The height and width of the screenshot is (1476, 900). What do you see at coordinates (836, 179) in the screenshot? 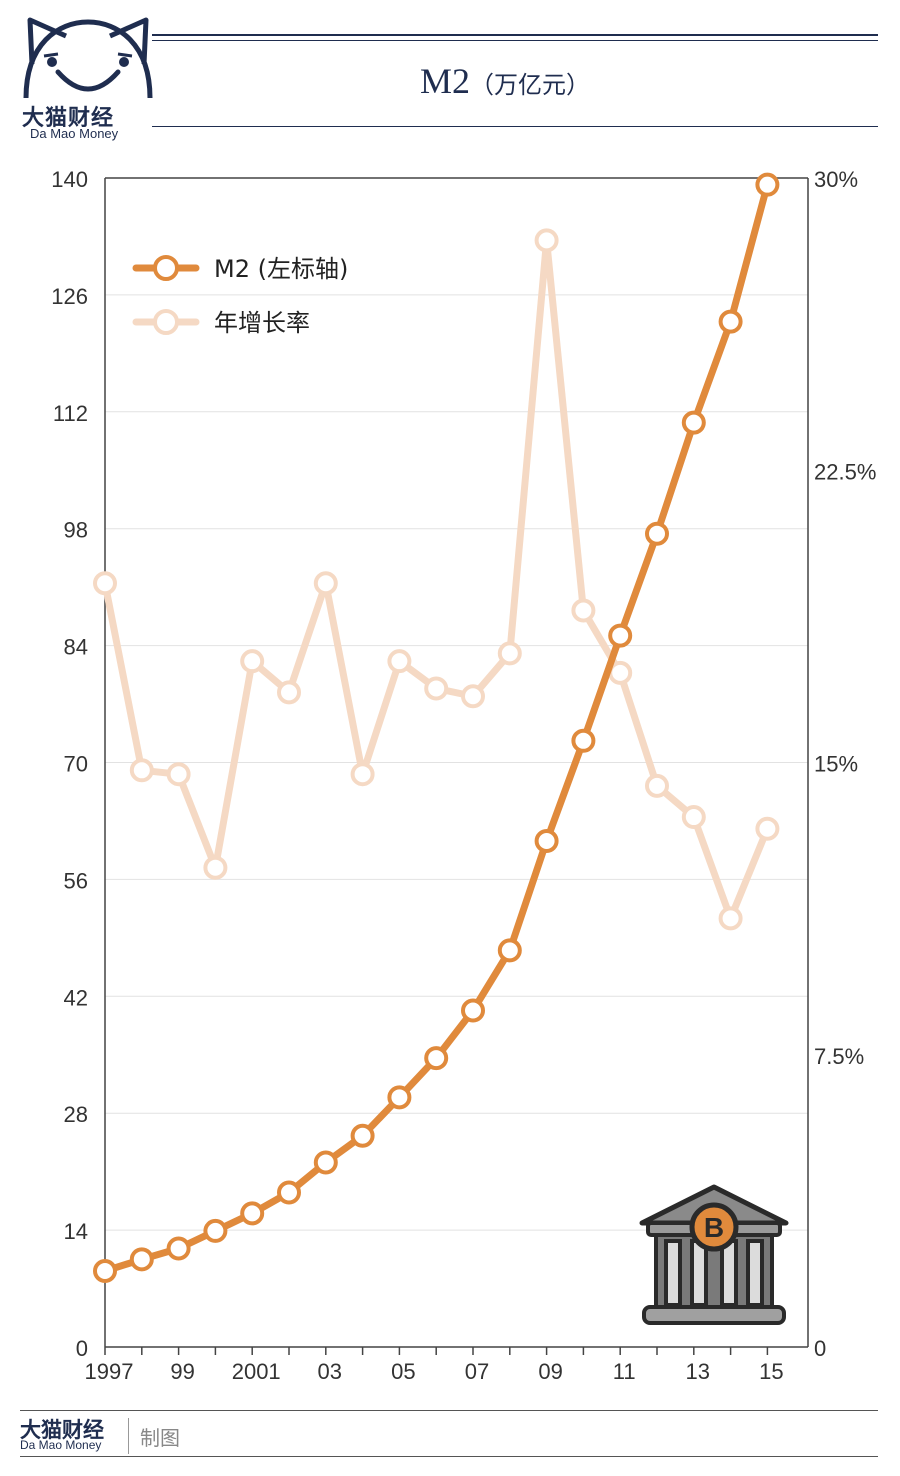
I see `y-right-tick-label: 30%` at bounding box center [836, 179].